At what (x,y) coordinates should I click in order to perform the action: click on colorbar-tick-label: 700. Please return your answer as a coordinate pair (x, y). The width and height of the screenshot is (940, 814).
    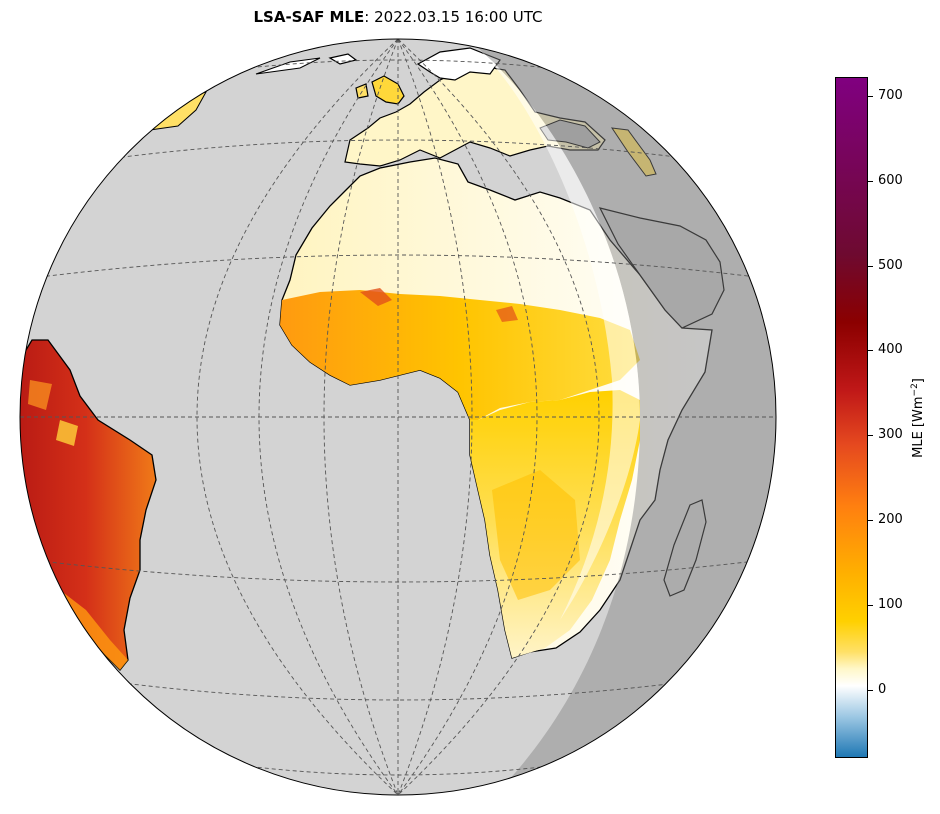
    Looking at the image, I should click on (890, 95).